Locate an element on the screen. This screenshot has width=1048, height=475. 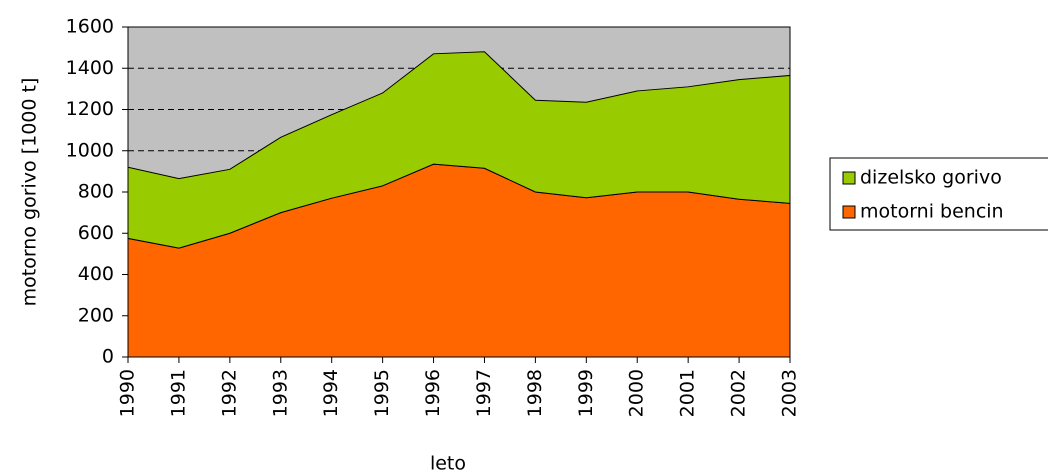
x-tick-label: 2000 is located at coordinates (637, 393).